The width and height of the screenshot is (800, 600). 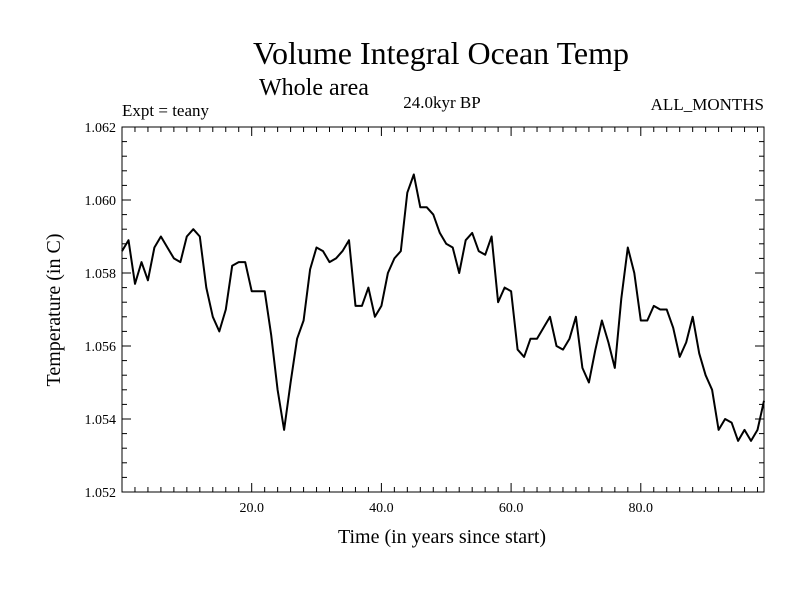 What do you see at coordinates (54, 310) in the screenshot?
I see `y-axis-label: Temperature (in C)` at bounding box center [54, 310].